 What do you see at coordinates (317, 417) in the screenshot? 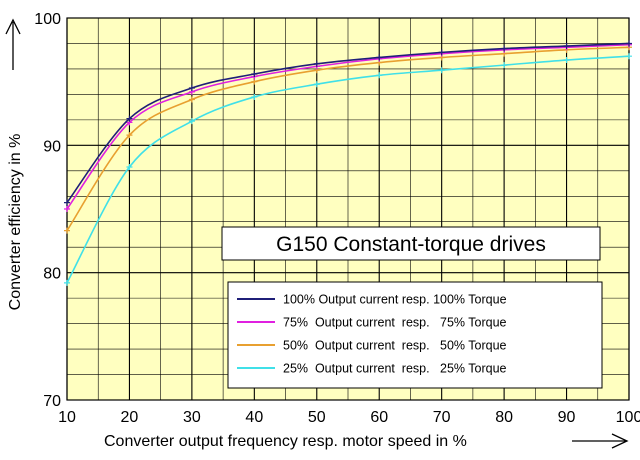
I see `x-tick-label: 50` at bounding box center [317, 417].